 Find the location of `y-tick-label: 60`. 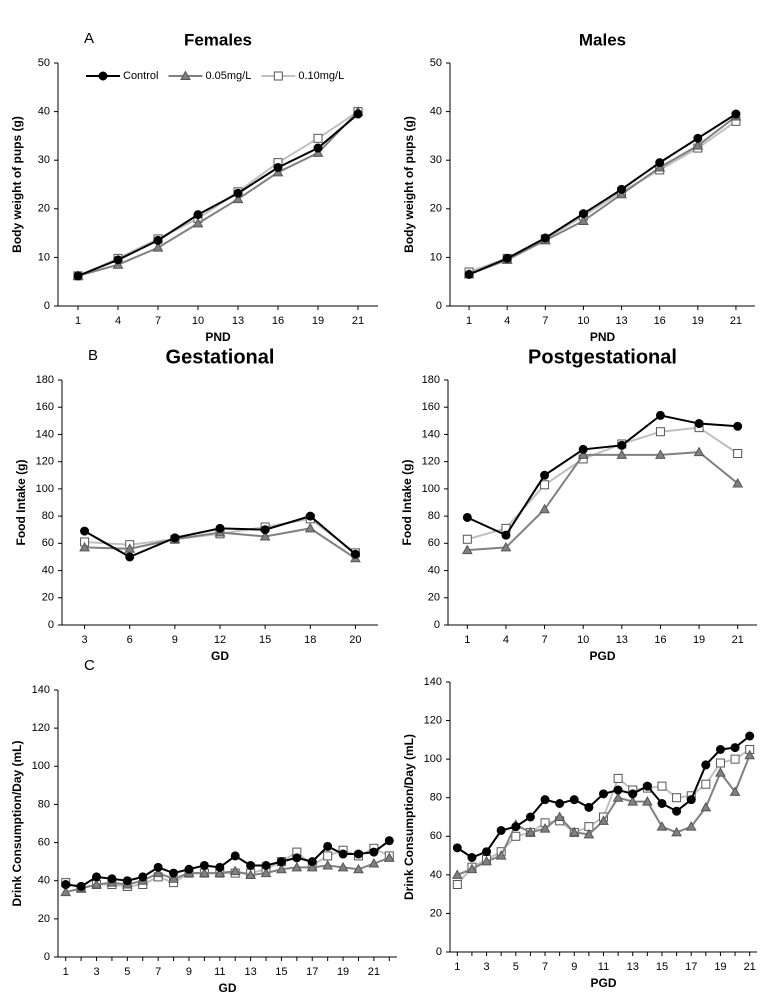

y-tick-label: 60 is located at coordinates (434, 543).